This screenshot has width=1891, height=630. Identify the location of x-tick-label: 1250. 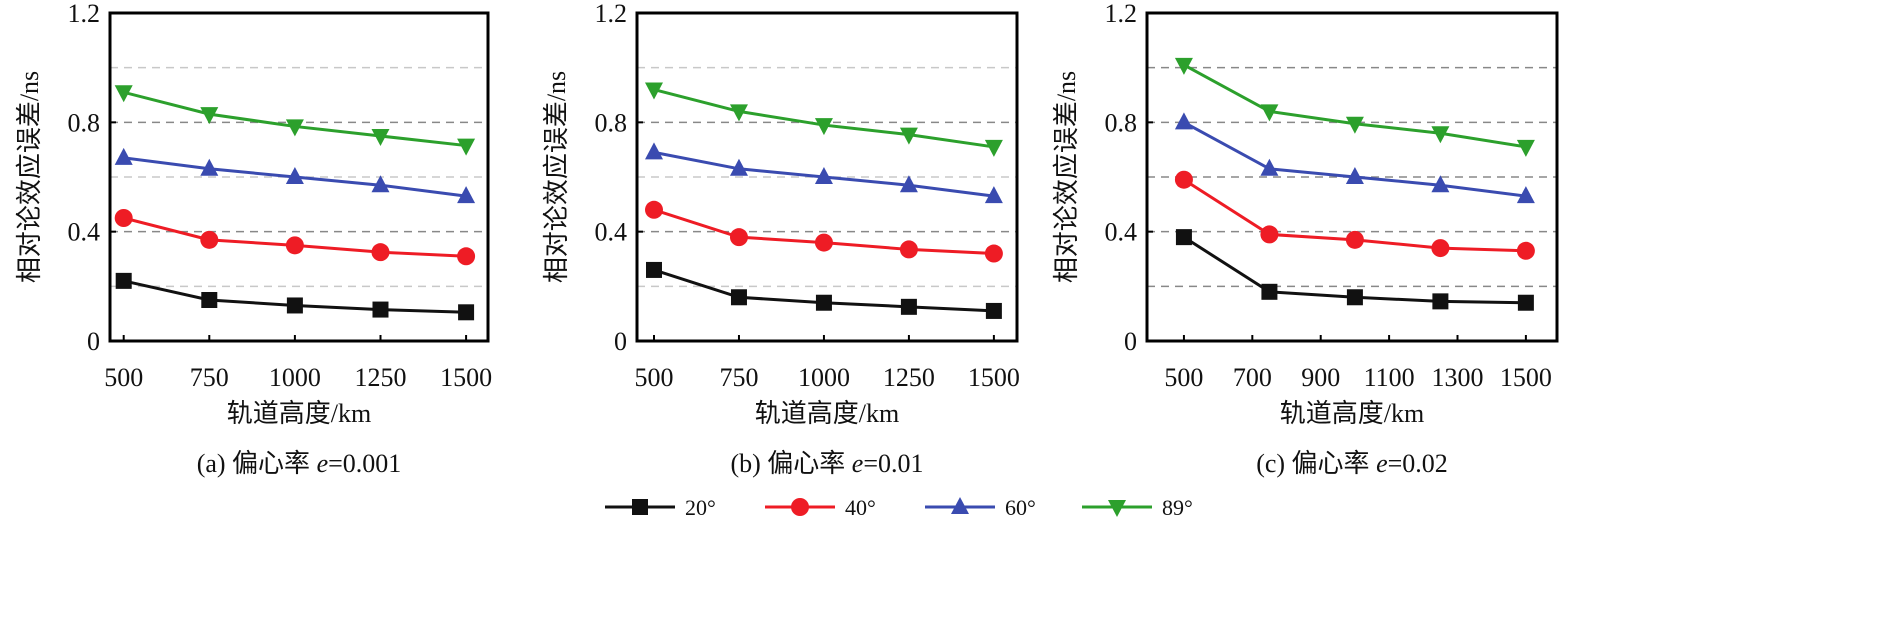
(909, 377).